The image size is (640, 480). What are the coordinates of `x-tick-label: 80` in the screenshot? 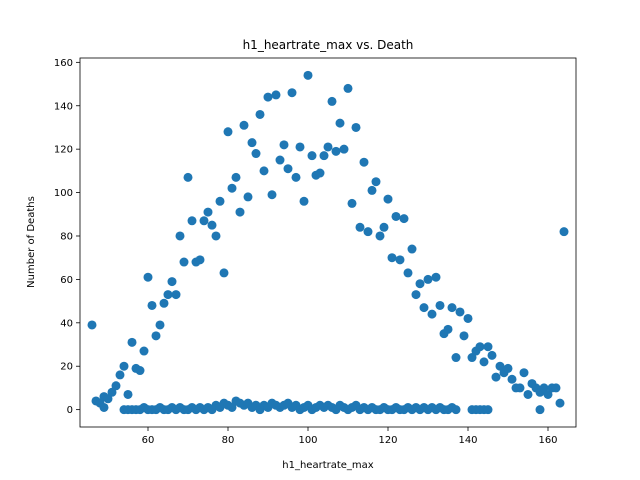 It's located at (228, 440).